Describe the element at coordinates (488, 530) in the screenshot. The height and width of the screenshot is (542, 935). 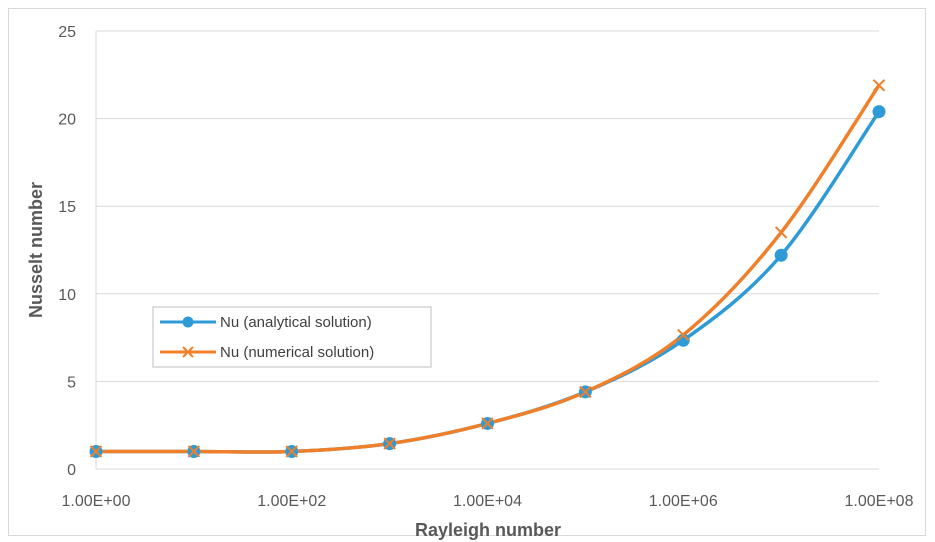
I see `x-axis-title: Rayleigh number` at that location.